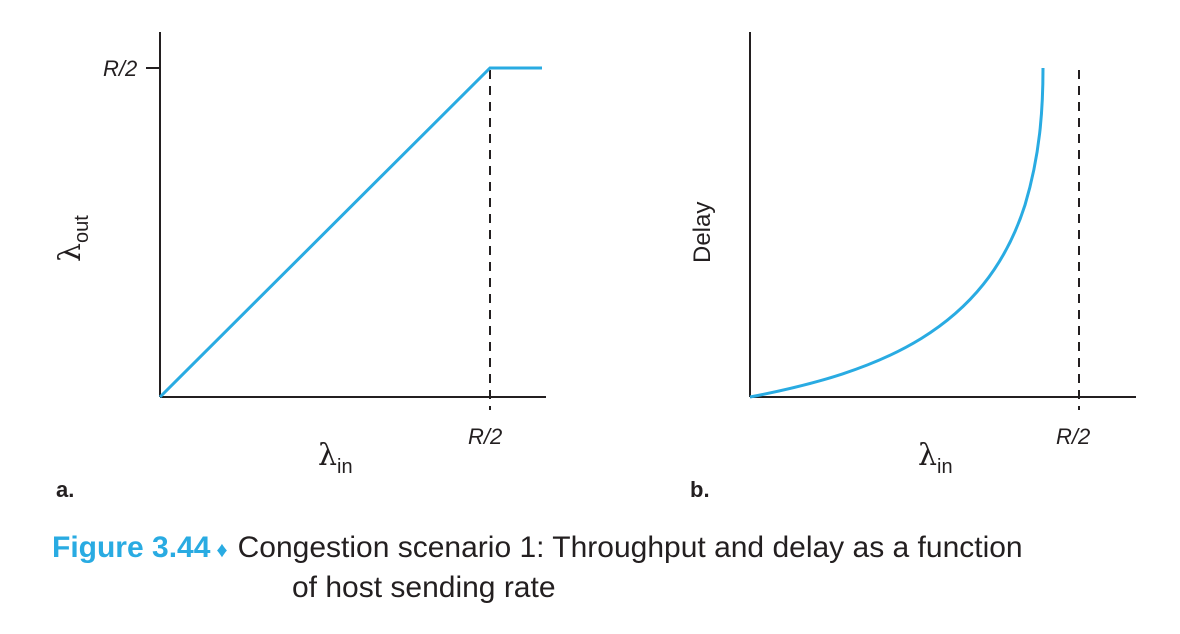 The width and height of the screenshot is (1180, 634). What do you see at coordinates (935, 458) in the screenshot?
I see `panel-b-x-label: λin` at bounding box center [935, 458].